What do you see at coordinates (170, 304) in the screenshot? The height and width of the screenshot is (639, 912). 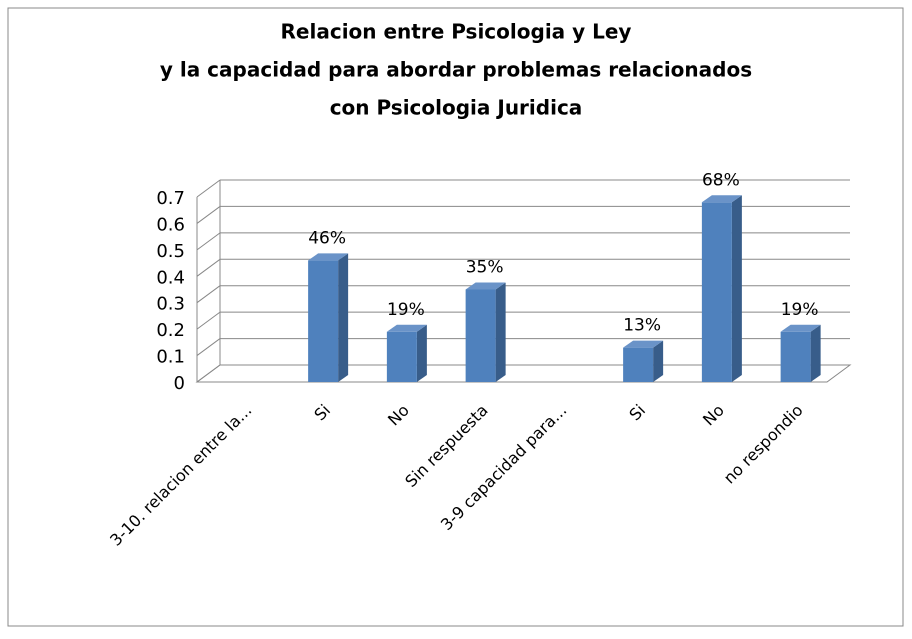 I see `y-tick-label: 0.3` at bounding box center [170, 304].